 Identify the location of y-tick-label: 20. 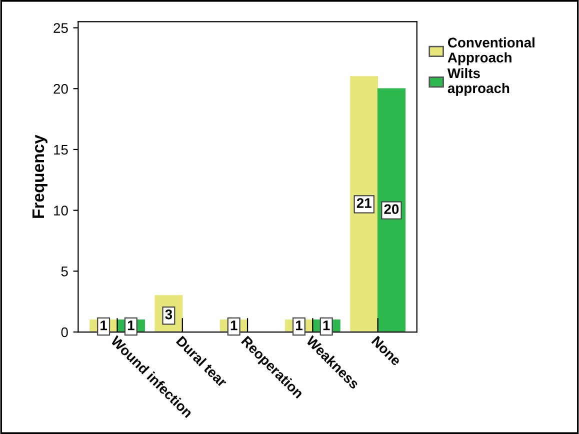
(61, 89).